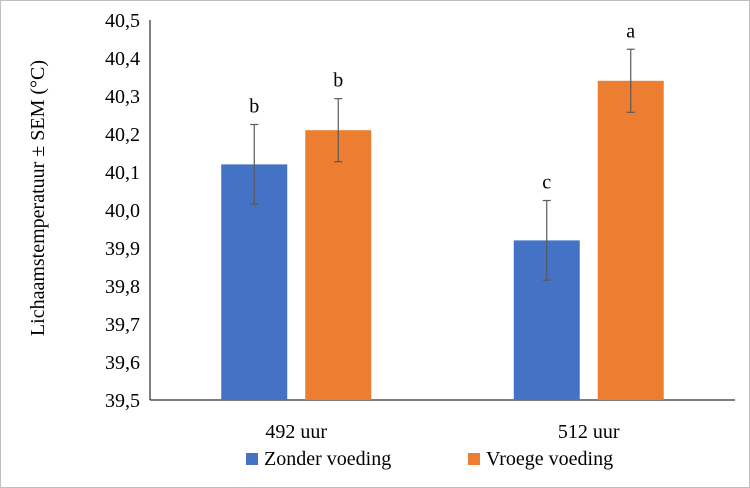 This screenshot has width=750, height=488. Describe the element at coordinates (122, 325) in the screenshot. I see `y-tick-label: 39,7` at that location.